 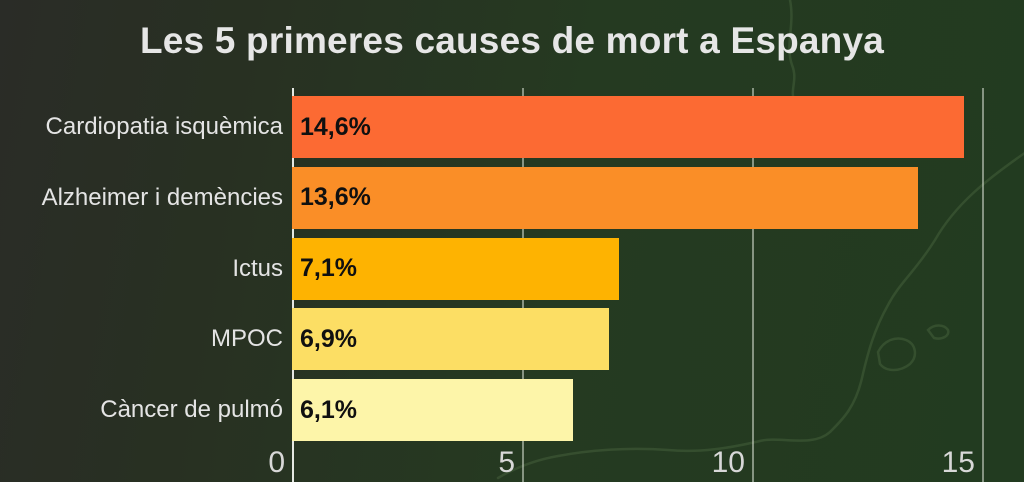 I want to click on category-label: MPOC, so click(x=247, y=339).